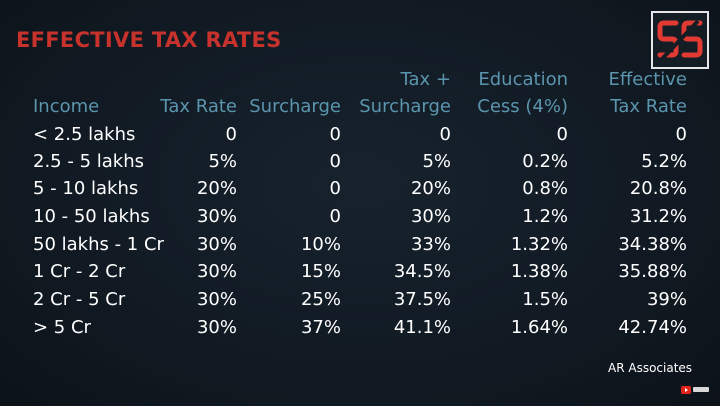 This screenshot has height=406, width=720. I want to click on cell-effective: 31.2%, so click(658, 216).